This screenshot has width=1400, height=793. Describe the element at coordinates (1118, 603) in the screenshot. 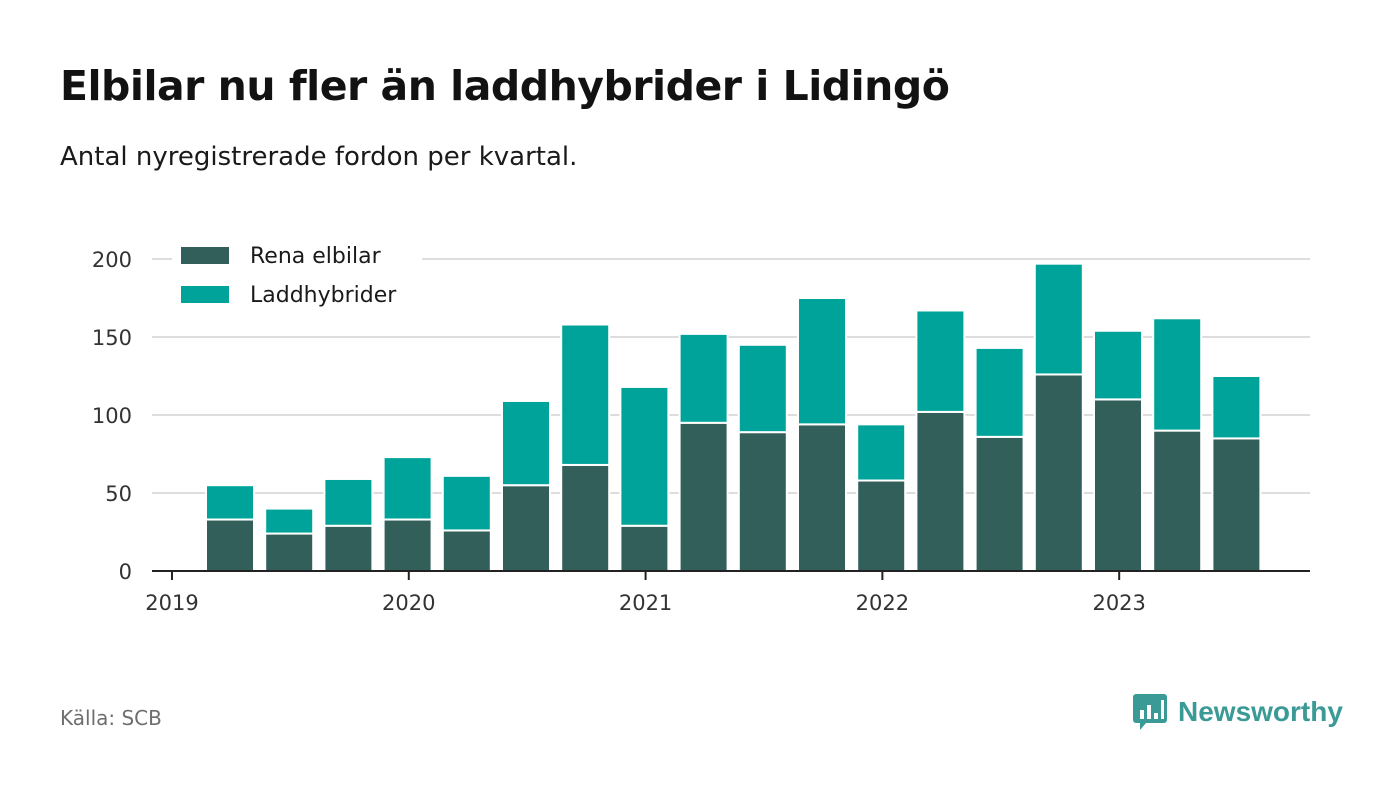

I see `x-tick-label: 2023` at that location.